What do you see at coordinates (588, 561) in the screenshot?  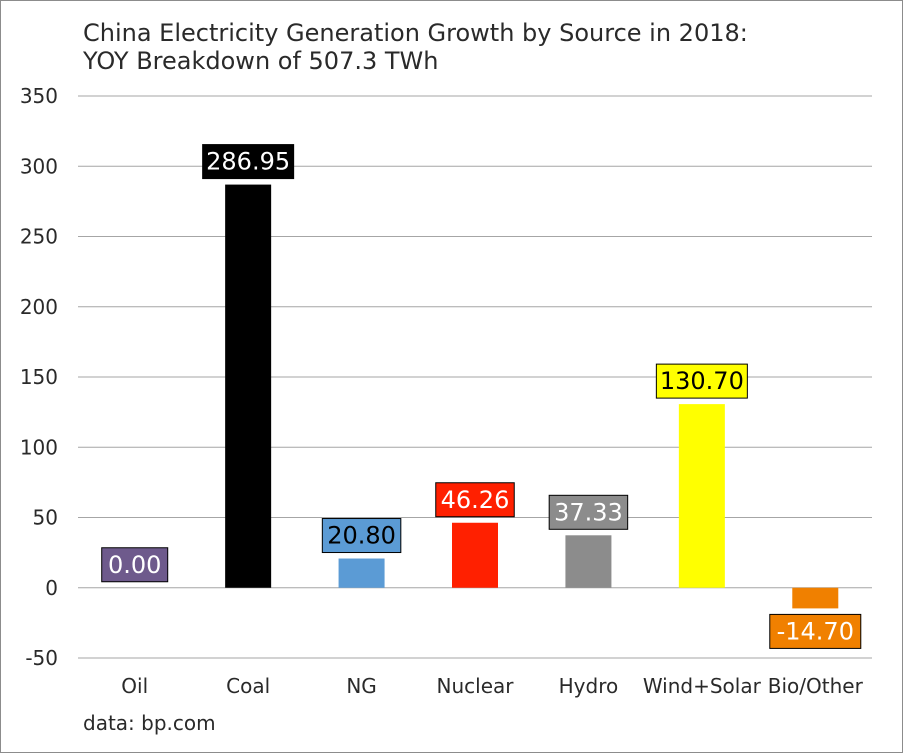 I see `bar-hydro` at bounding box center [588, 561].